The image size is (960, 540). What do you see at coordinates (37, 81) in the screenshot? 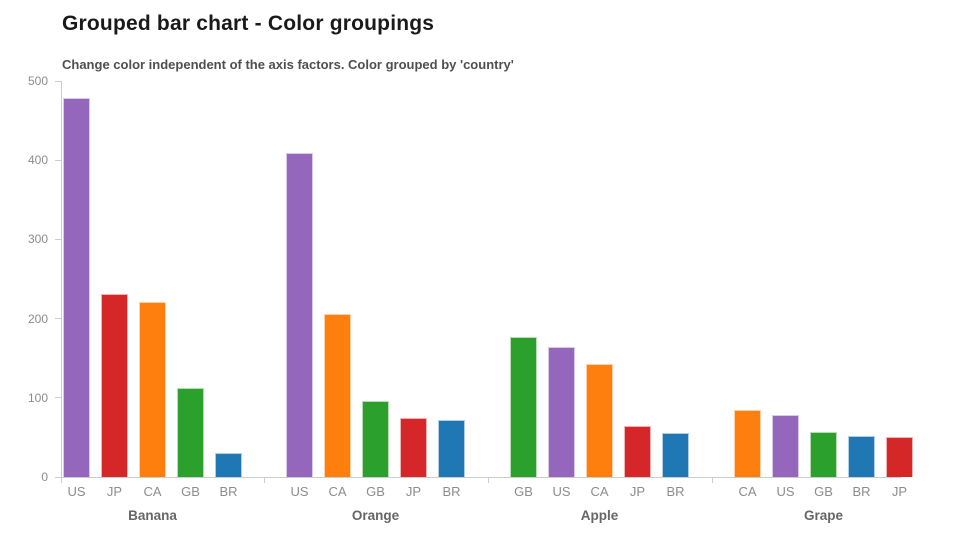
I see `y-axis-tick-label: 500` at bounding box center [37, 81].